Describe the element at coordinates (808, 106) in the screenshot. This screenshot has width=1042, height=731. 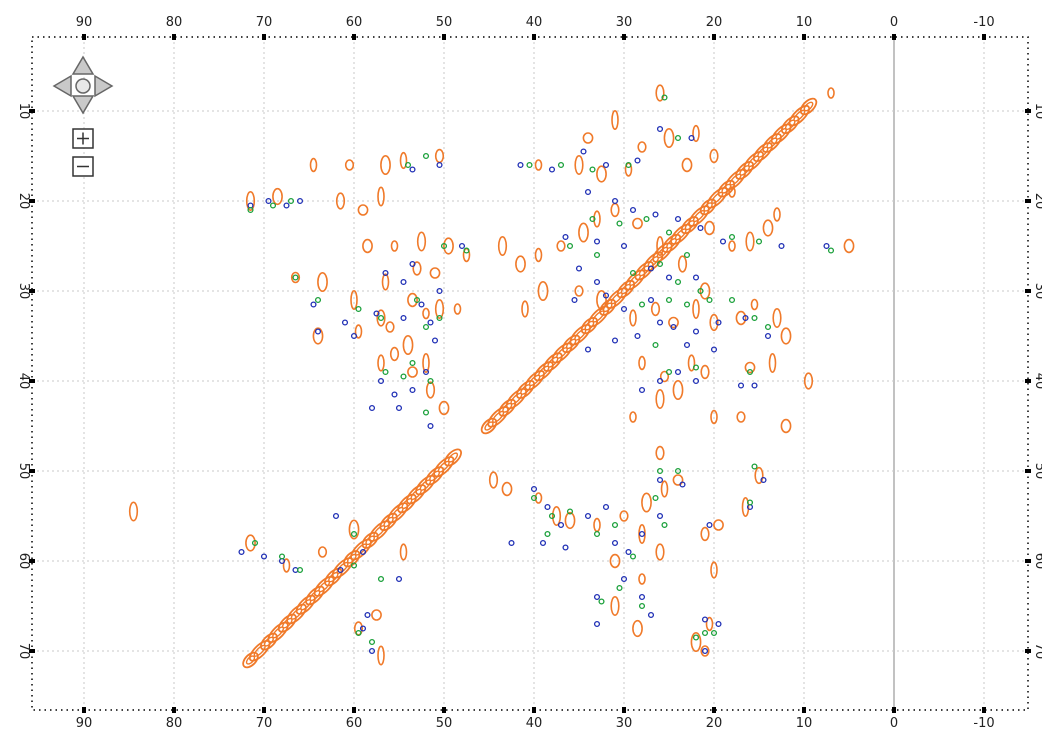
I see `diagonal-peak` at that location.